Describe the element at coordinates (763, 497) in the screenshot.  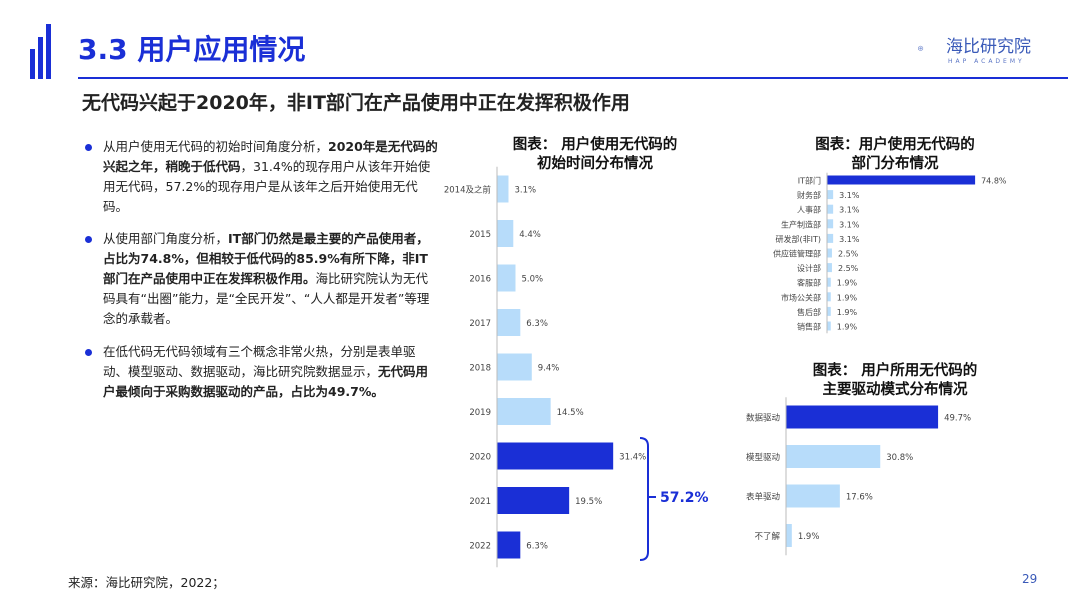
I see `drive-mode-category-label: 表单驱动` at that location.